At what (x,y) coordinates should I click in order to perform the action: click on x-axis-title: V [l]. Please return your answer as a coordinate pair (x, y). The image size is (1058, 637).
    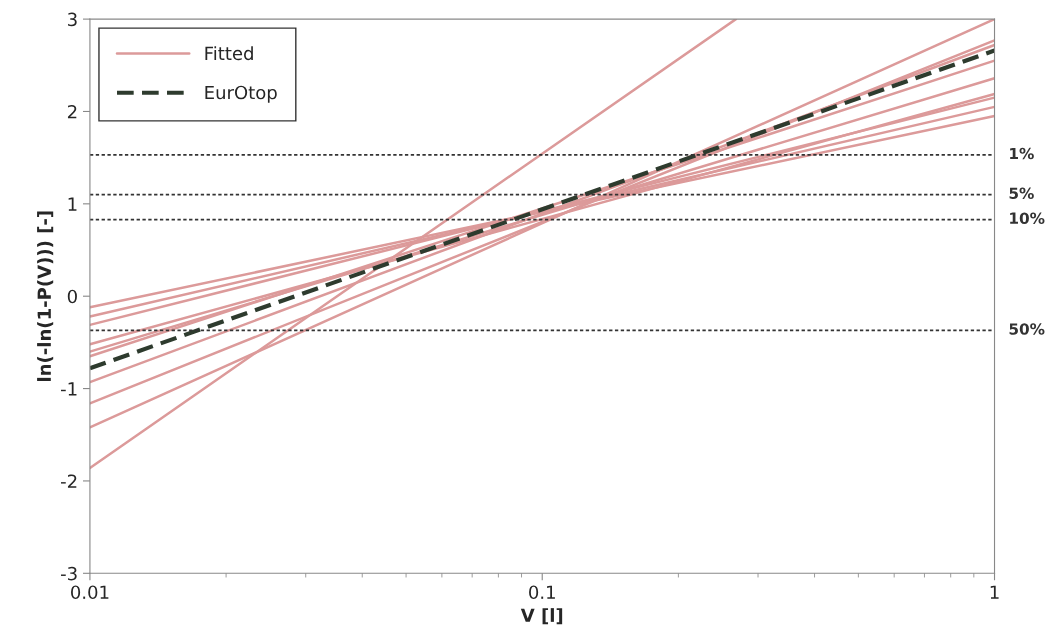
    Looking at the image, I should click on (541, 616).